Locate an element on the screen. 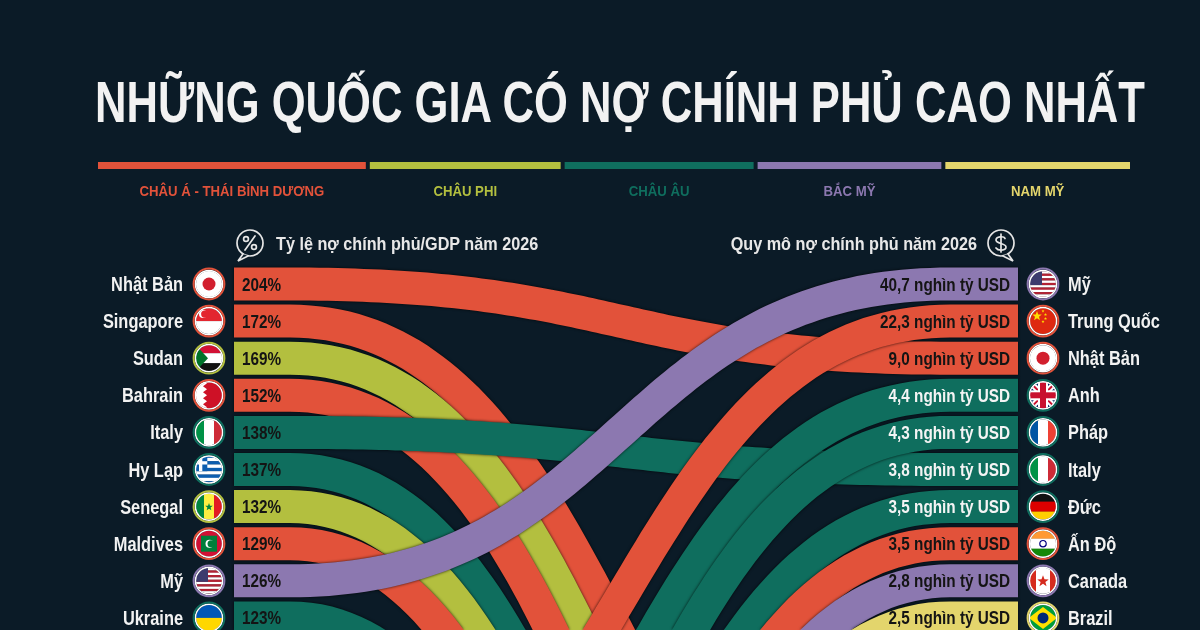 The height and width of the screenshot is (630, 1200). category-label: Brazil is located at coordinates (1090, 618).